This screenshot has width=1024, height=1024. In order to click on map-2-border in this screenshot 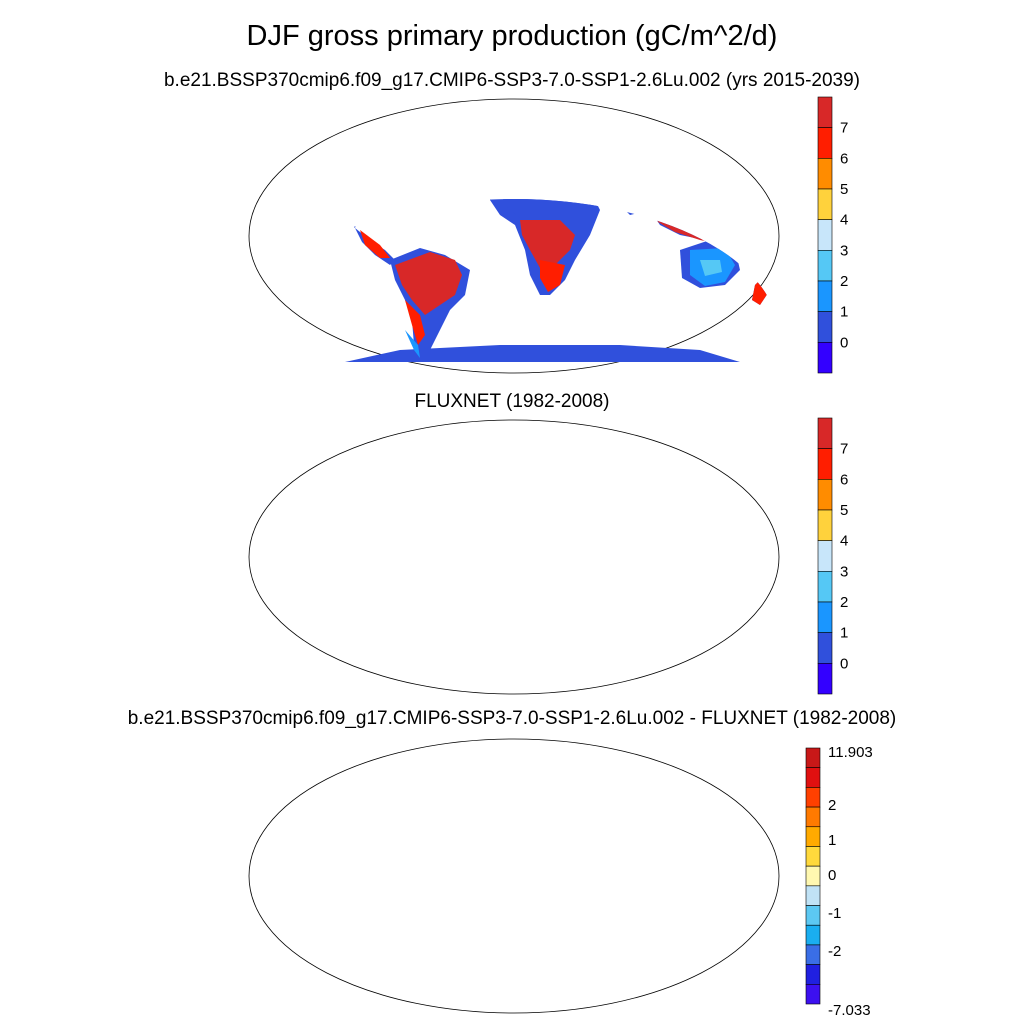, I will do `click(514, 557)`.